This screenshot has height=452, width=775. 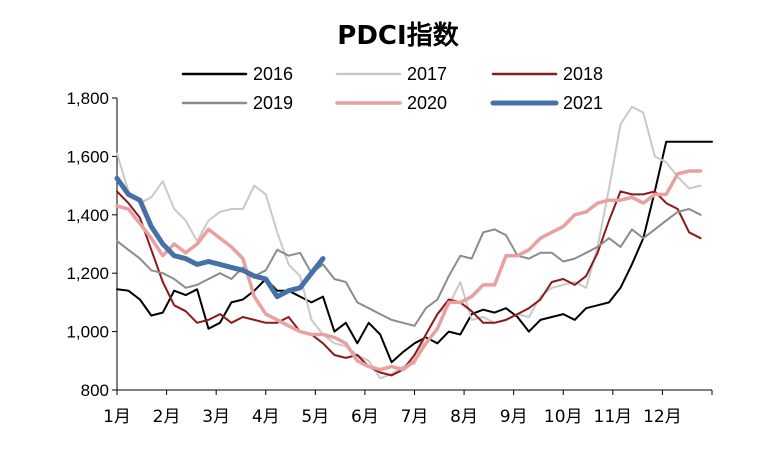 What do you see at coordinates (220, 237) in the screenshot?
I see `series-line-2021` at bounding box center [220, 237].